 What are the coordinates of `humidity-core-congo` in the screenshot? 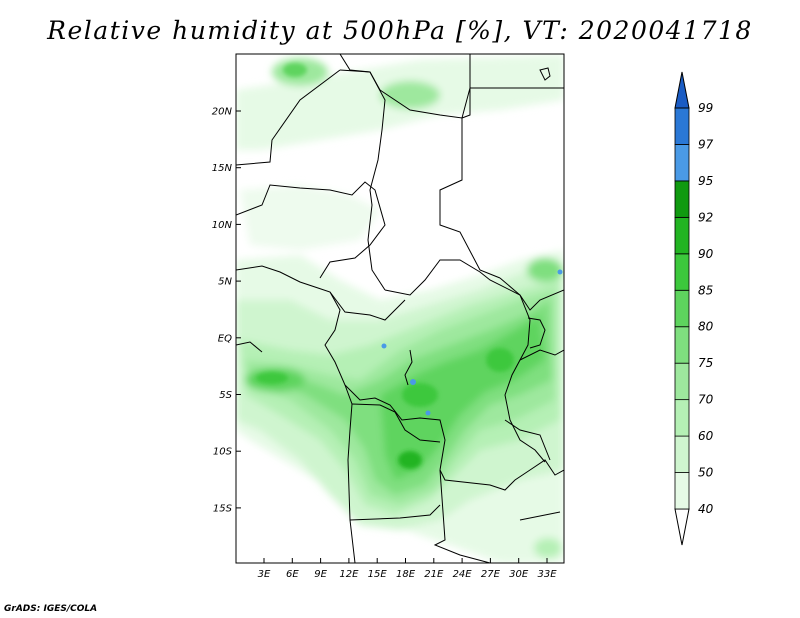 It's located at (420, 395).